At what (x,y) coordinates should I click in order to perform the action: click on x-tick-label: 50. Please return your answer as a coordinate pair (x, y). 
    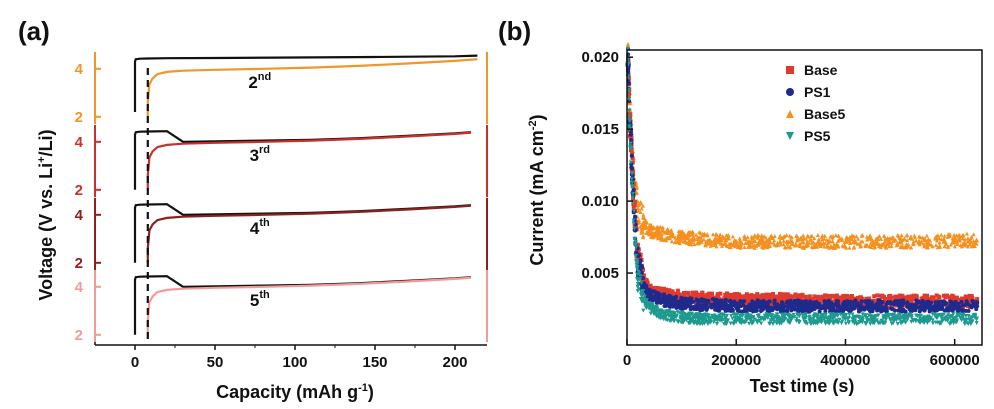
    Looking at the image, I should click on (215, 362).